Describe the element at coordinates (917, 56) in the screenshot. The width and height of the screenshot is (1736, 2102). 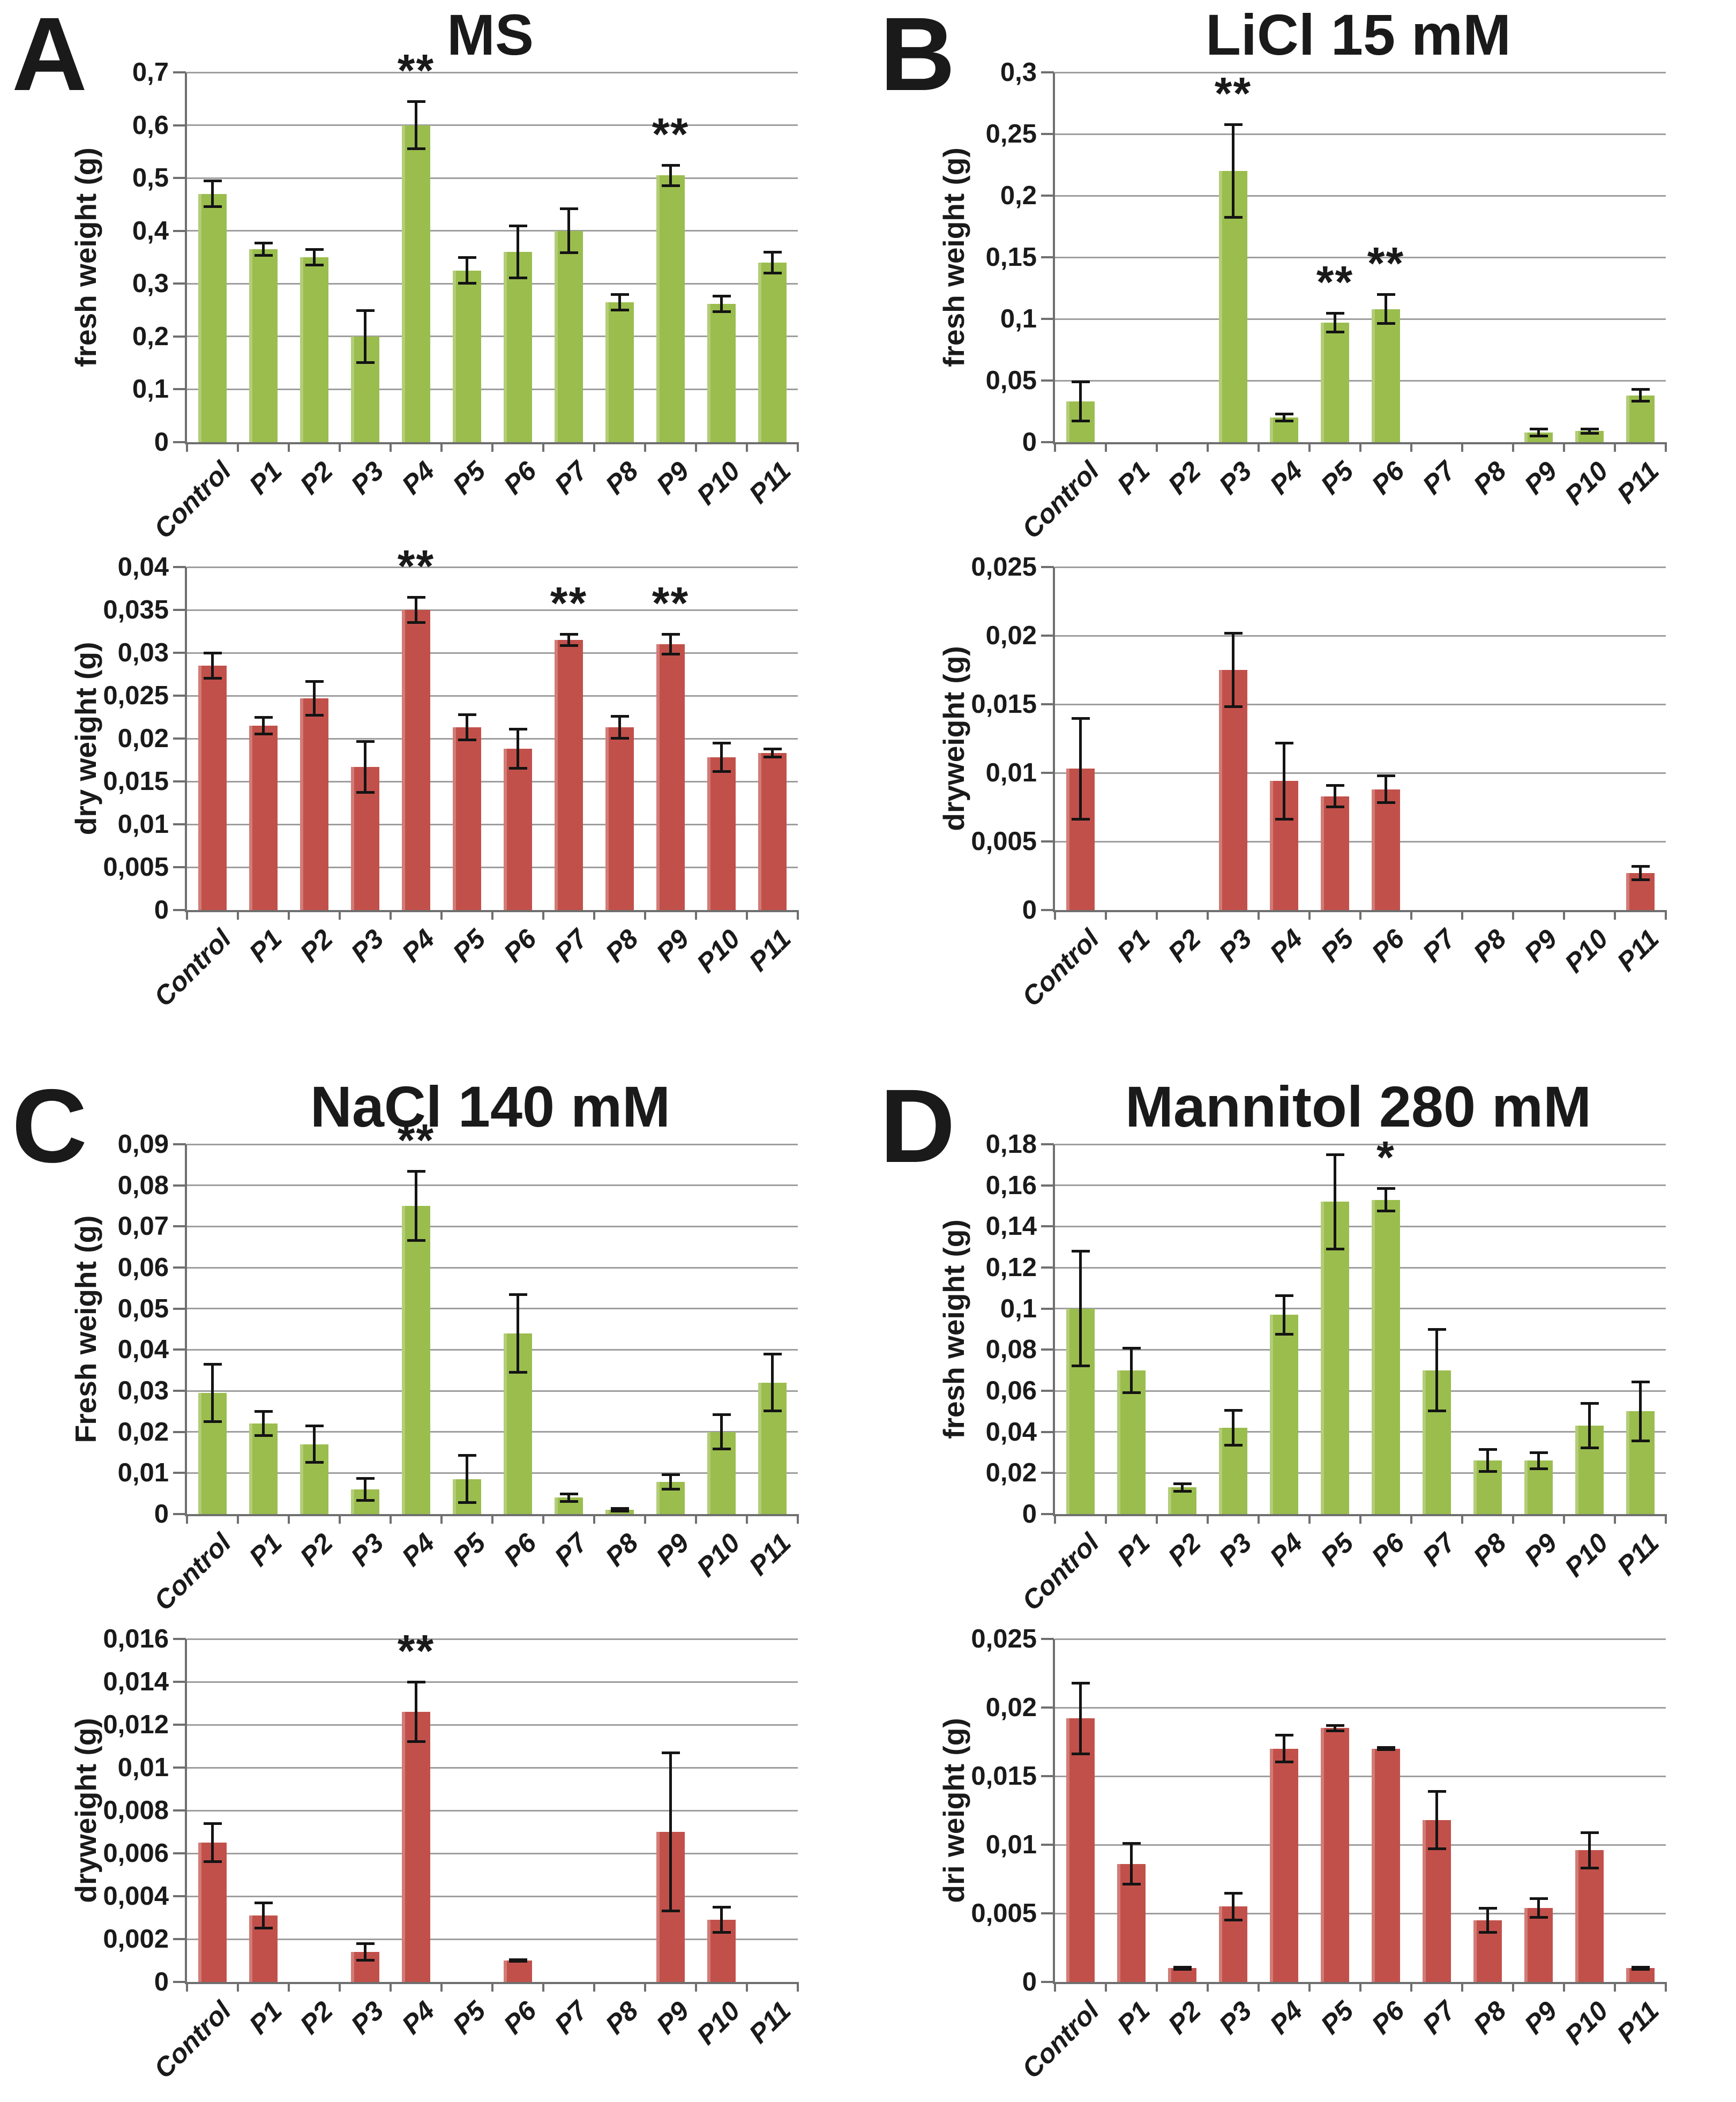
I see `panel-b-letter: B` at that location.